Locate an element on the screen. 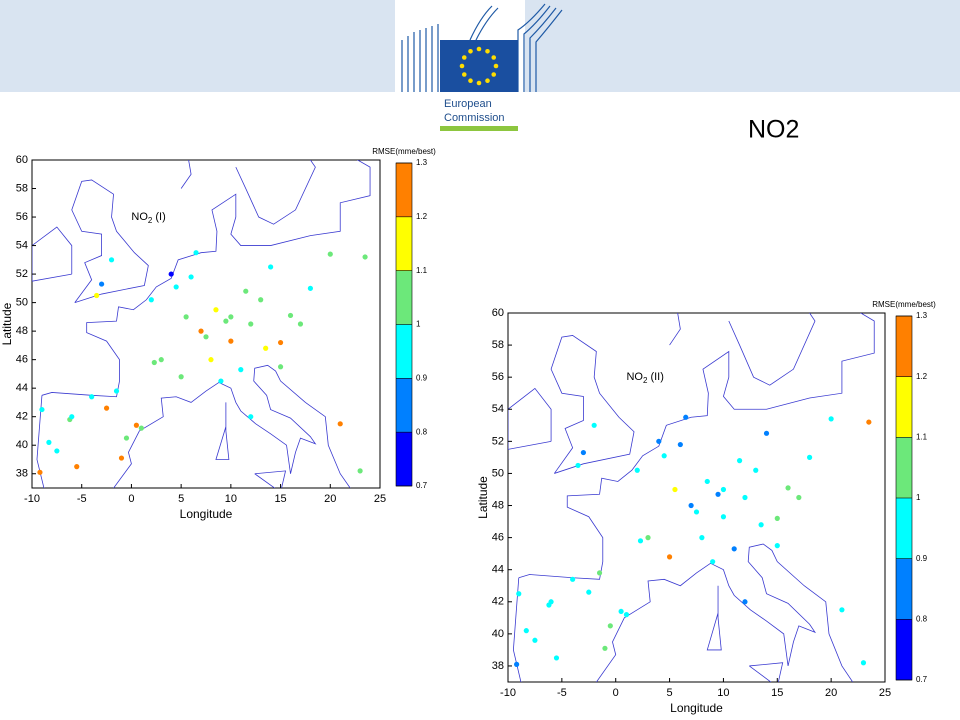 The image size is (960, 720). colorbar-tick-label: 1.1 is located at coordinates (422, 270).